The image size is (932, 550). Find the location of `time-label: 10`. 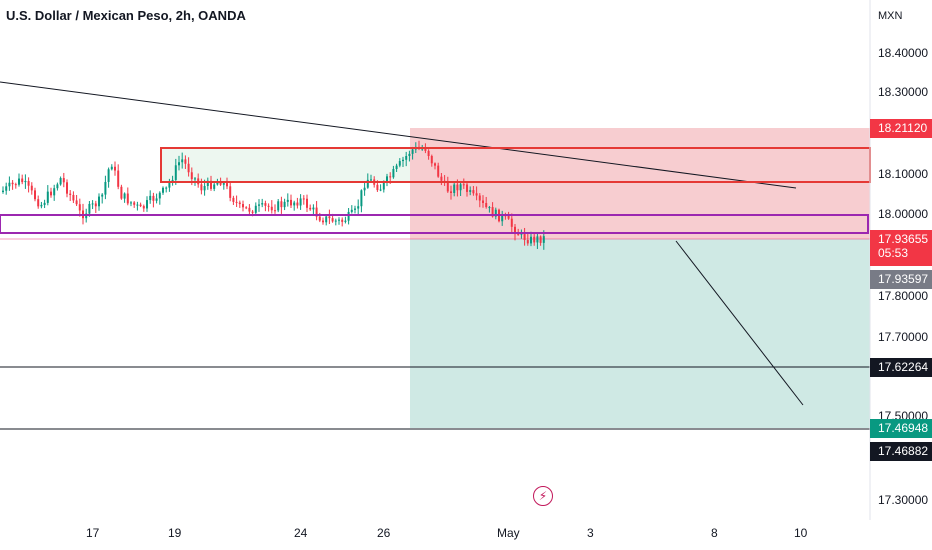

time-label: 10 is located at coordinates (801, 533).